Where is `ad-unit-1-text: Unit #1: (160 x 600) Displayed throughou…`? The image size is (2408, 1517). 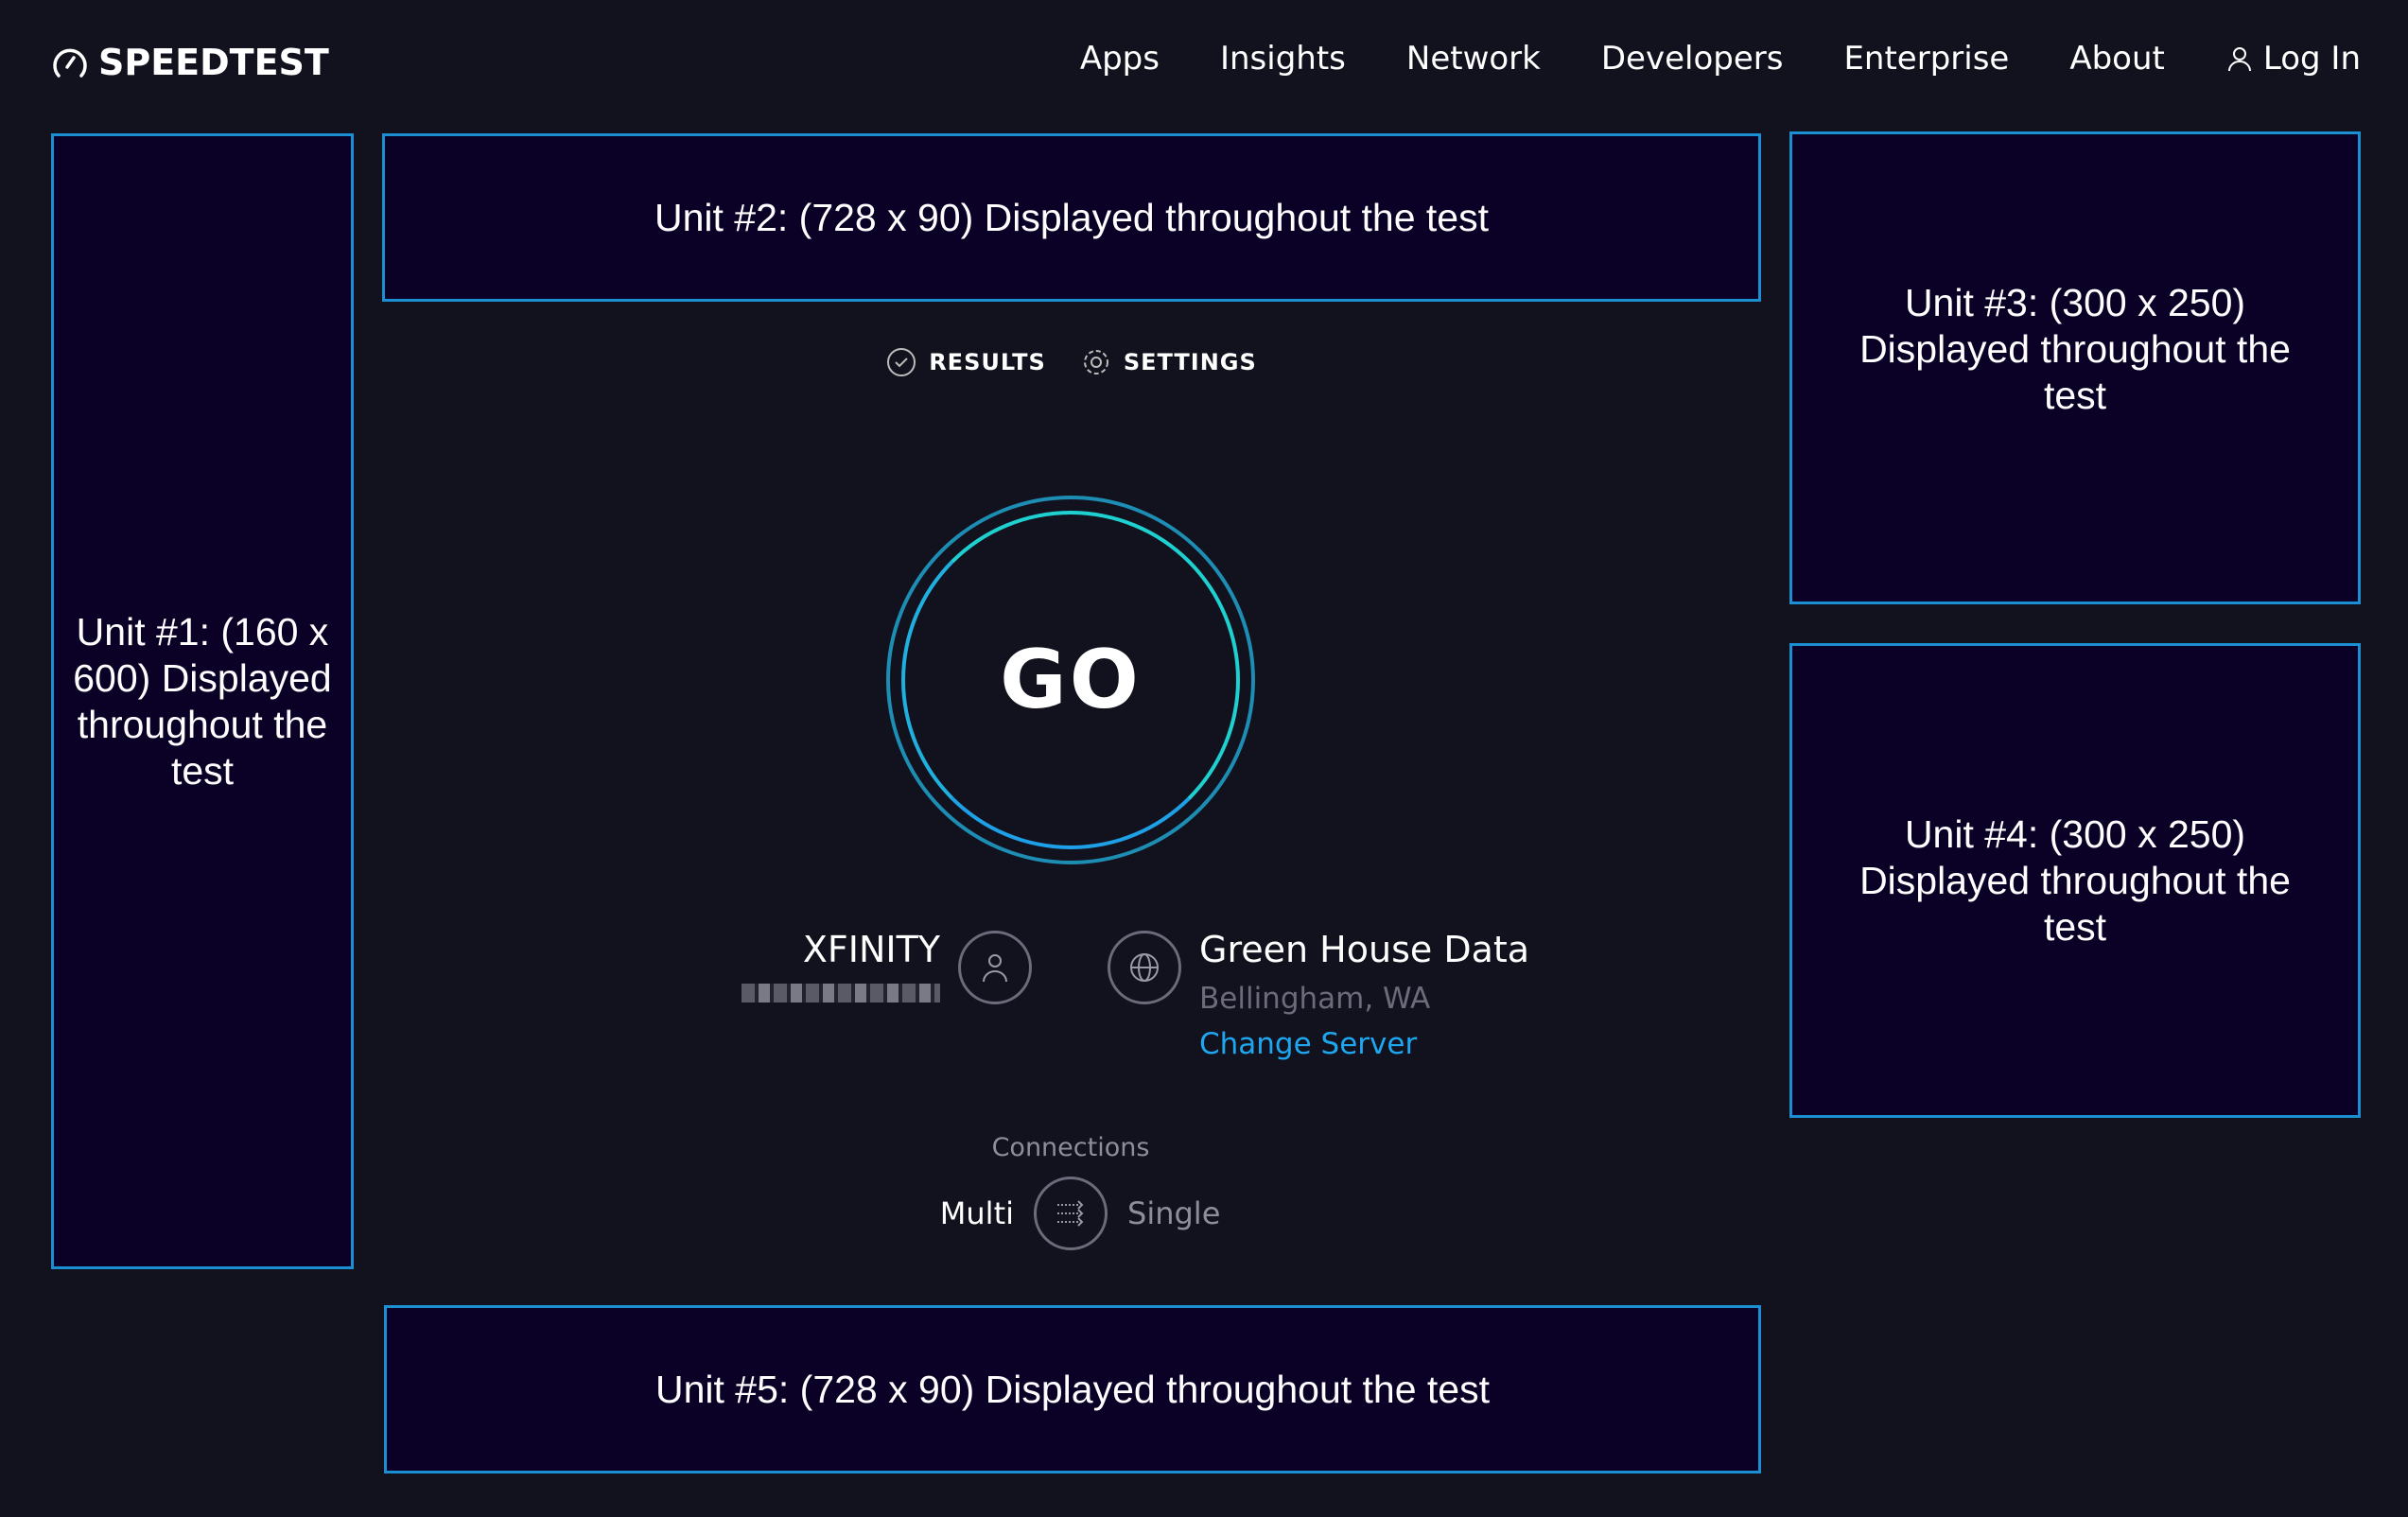
ad-unit-1-text: Unit #1: (160 x 600) Displayed throughou… is located at coordinates (202, 701).